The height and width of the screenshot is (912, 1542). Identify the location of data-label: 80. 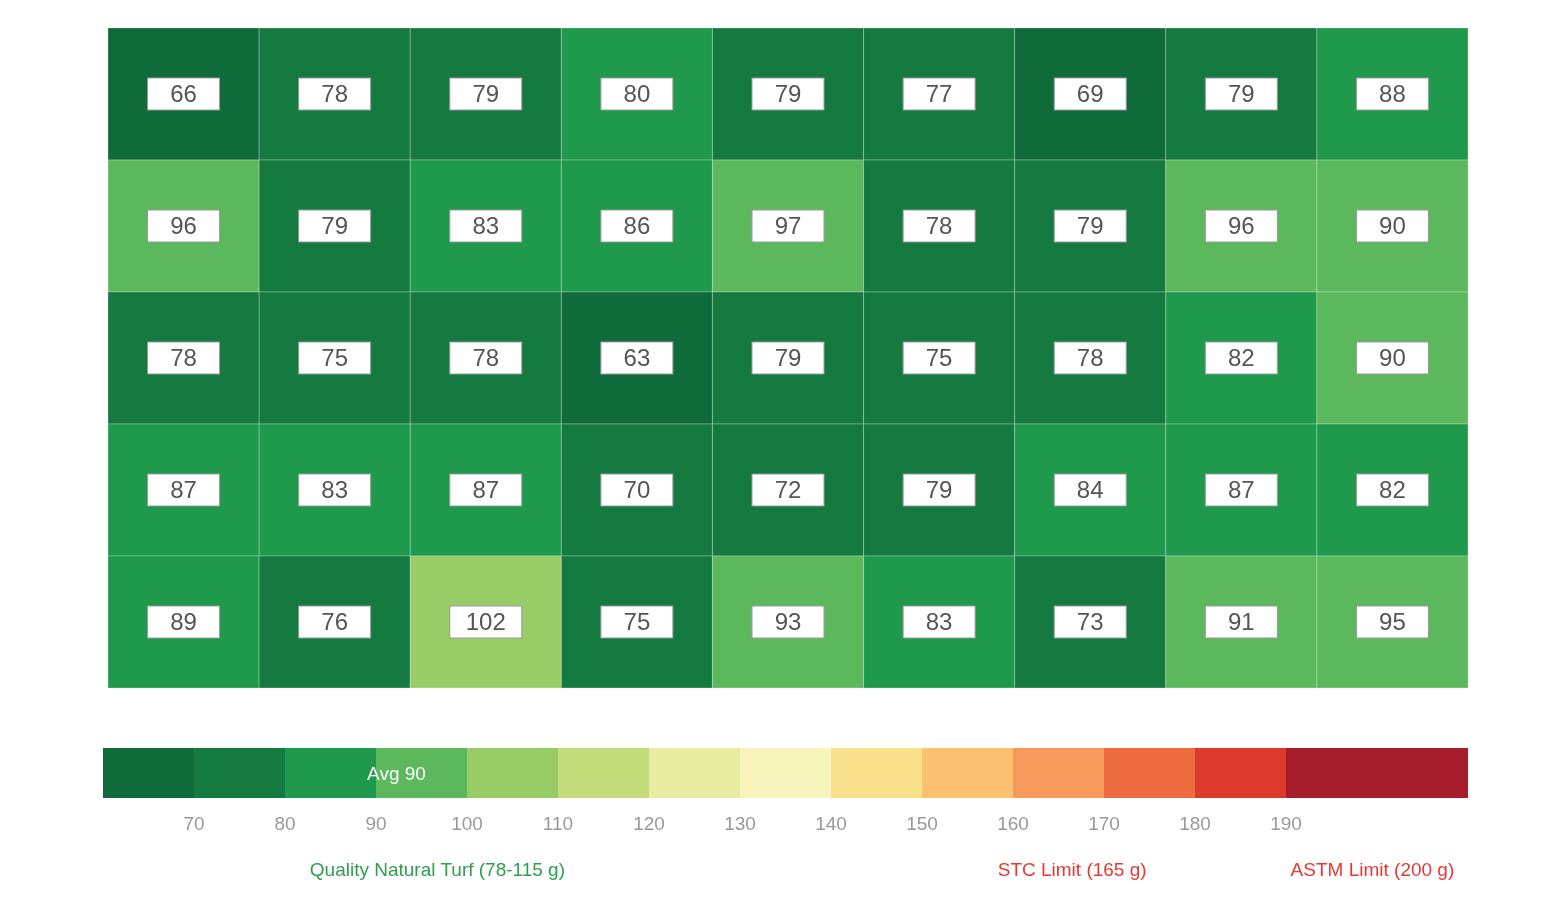
(637, 93).